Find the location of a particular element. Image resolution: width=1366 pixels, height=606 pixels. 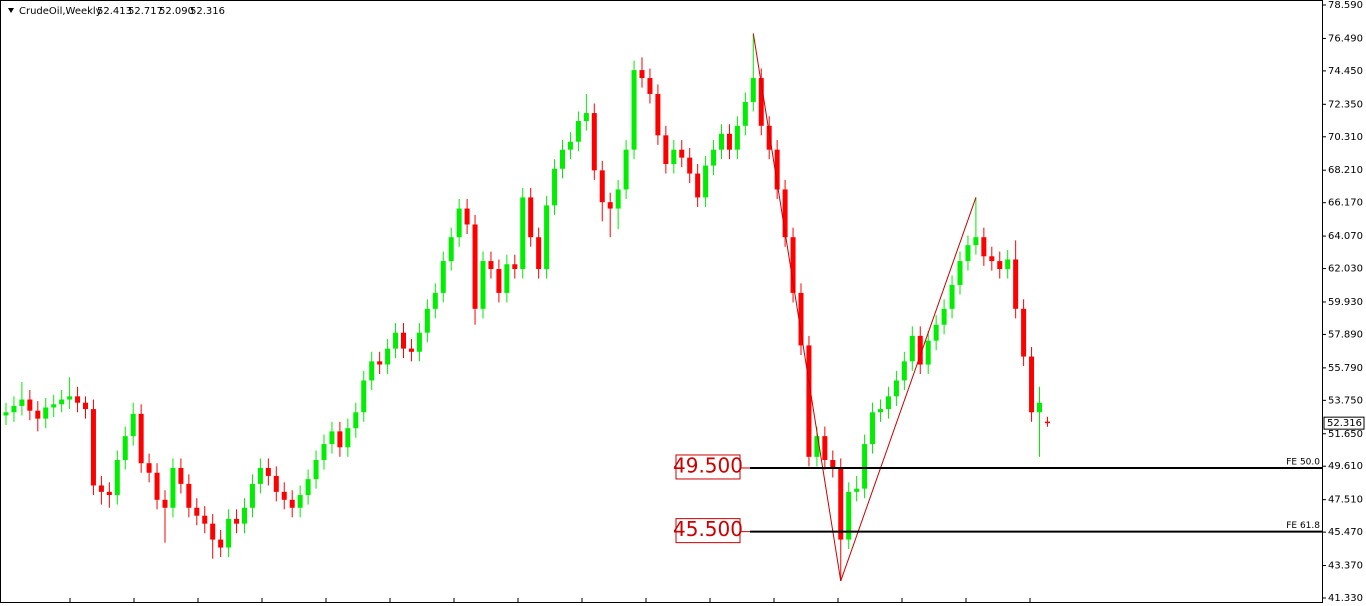

level-label: 49.500 is located at coordinates (708, 465).